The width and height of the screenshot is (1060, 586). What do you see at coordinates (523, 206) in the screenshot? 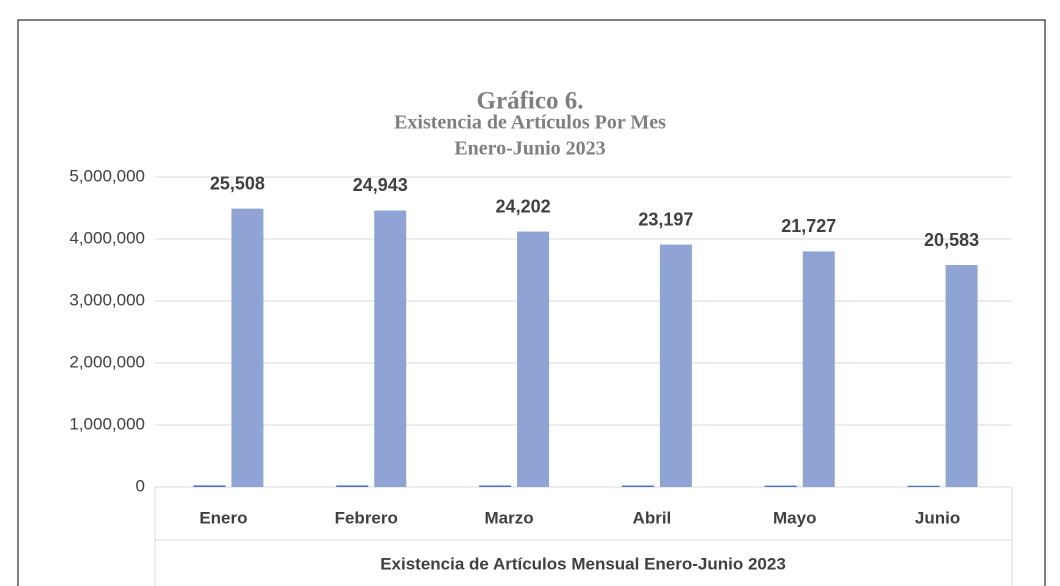
I see `data-label: 24,202` at bounding box center [523, 206].